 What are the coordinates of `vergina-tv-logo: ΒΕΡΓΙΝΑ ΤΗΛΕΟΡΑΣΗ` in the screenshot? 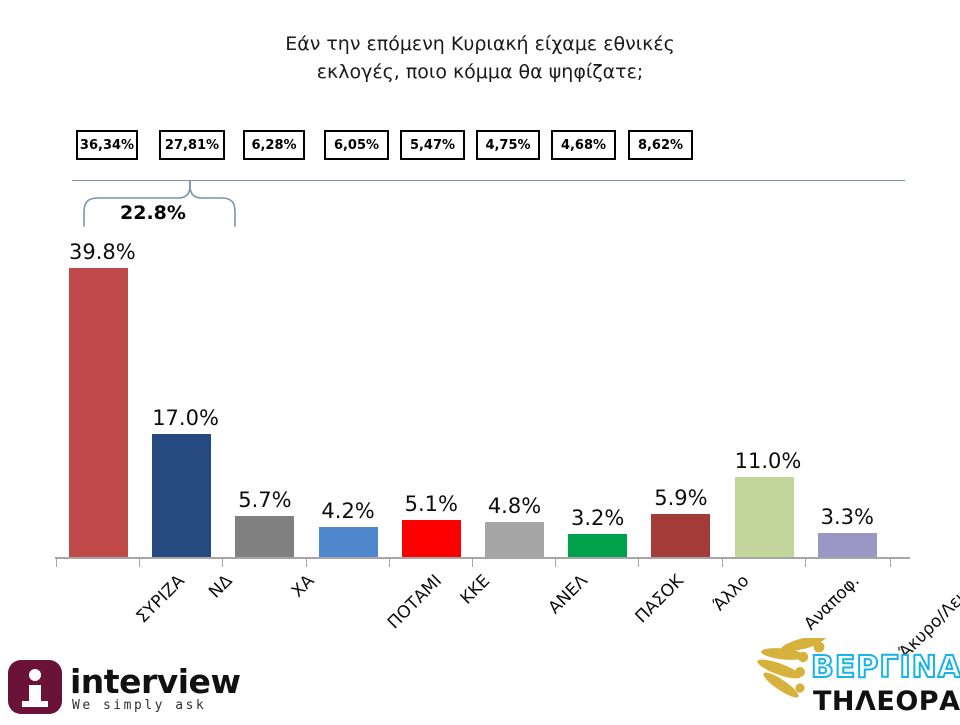 It's located at (857, 675).